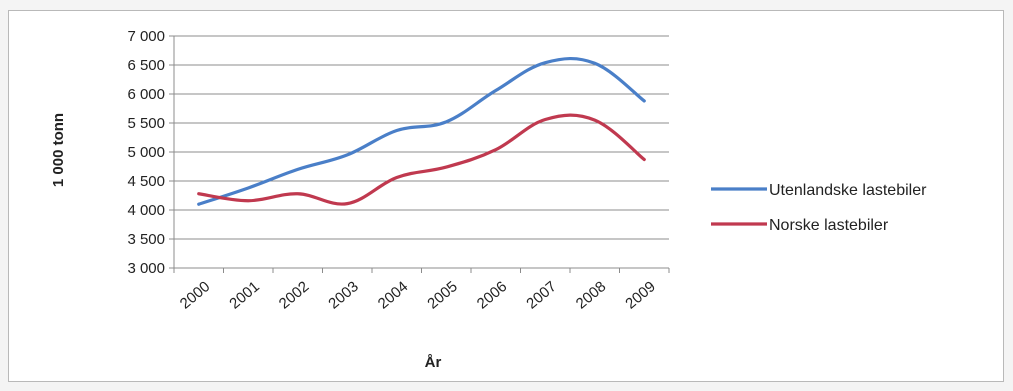  I want to click on y-tick-label: 7 000, so click(146, 36).